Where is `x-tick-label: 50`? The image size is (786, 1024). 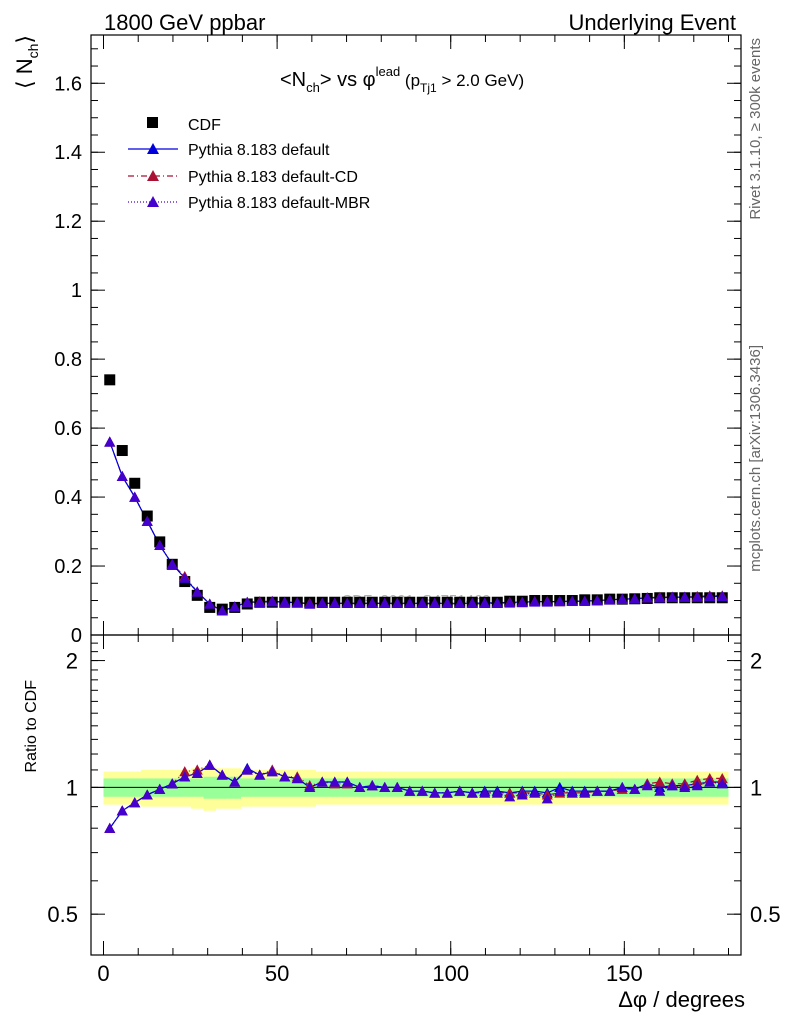
x-tick-label: 50 is located at coordinates (277, 973).